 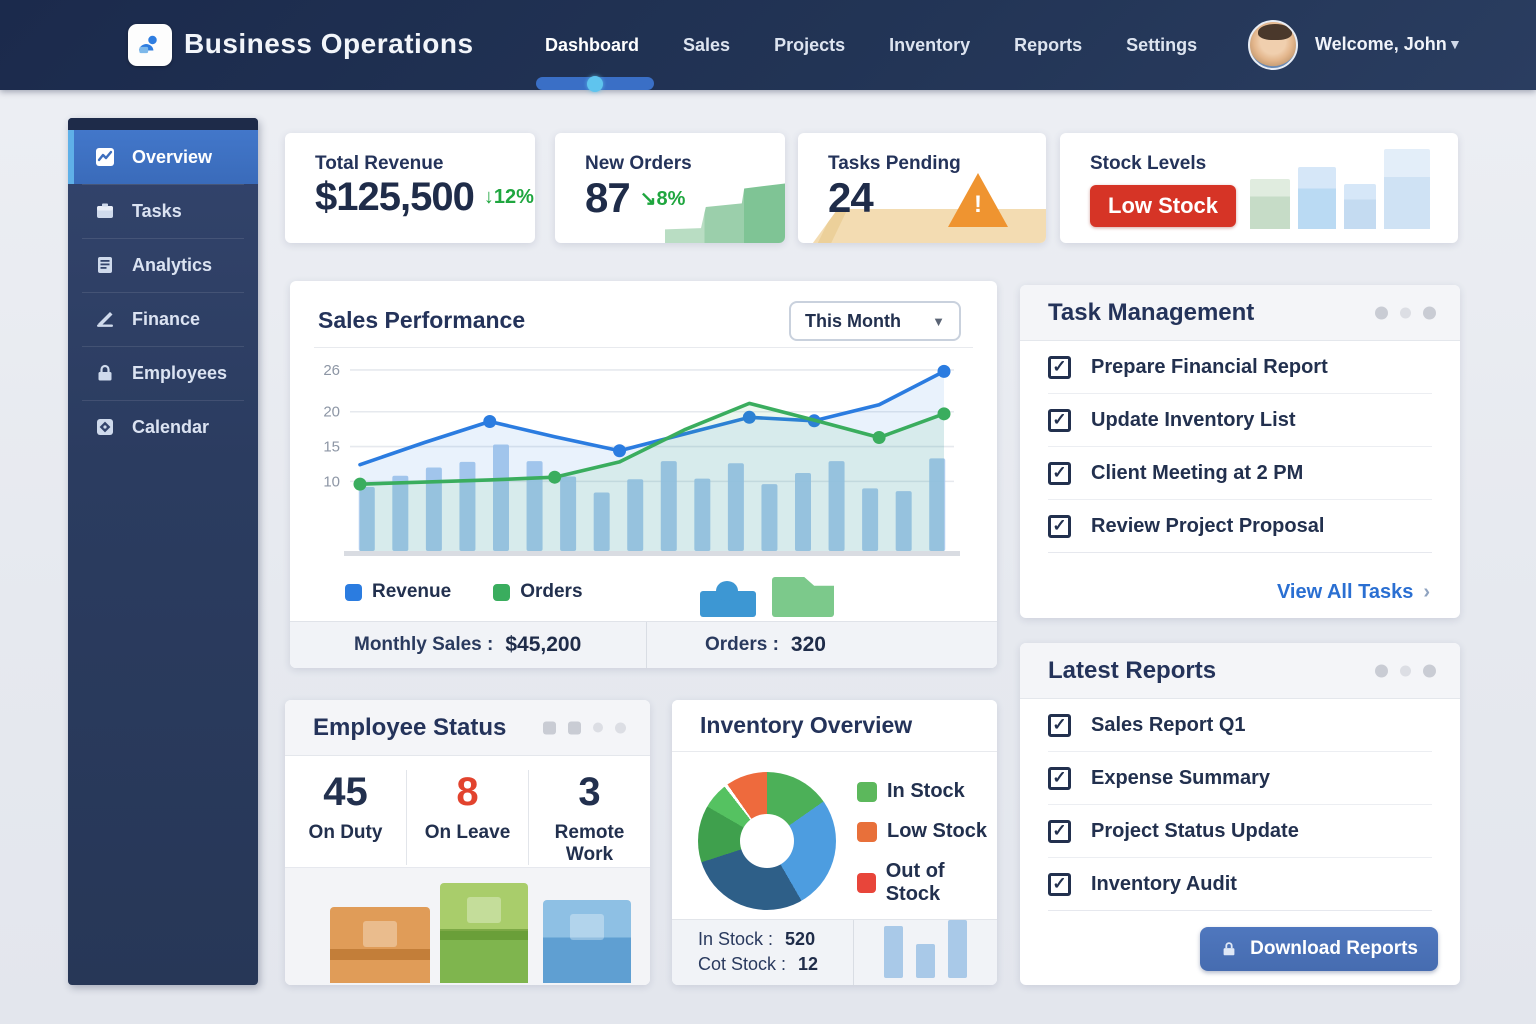 What do you see at coordinates (592, 44) in the screenshot?
I see `nav-item-dashboard: Dashboard` at bounding box center [592, 44].